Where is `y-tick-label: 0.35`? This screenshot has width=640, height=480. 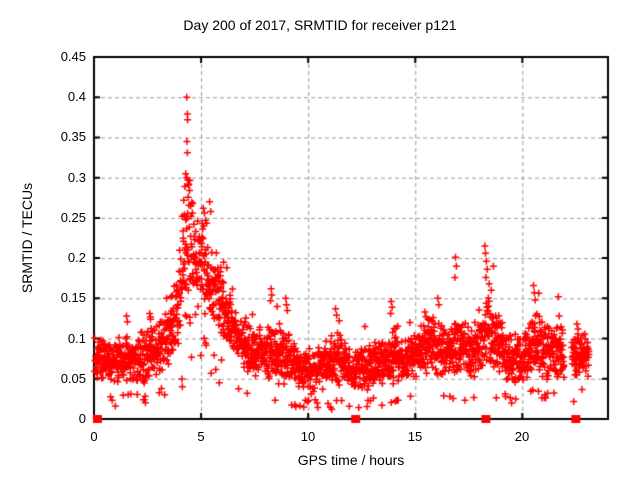
y-tick-label: 0.35 is located at coordinates (73, 136).